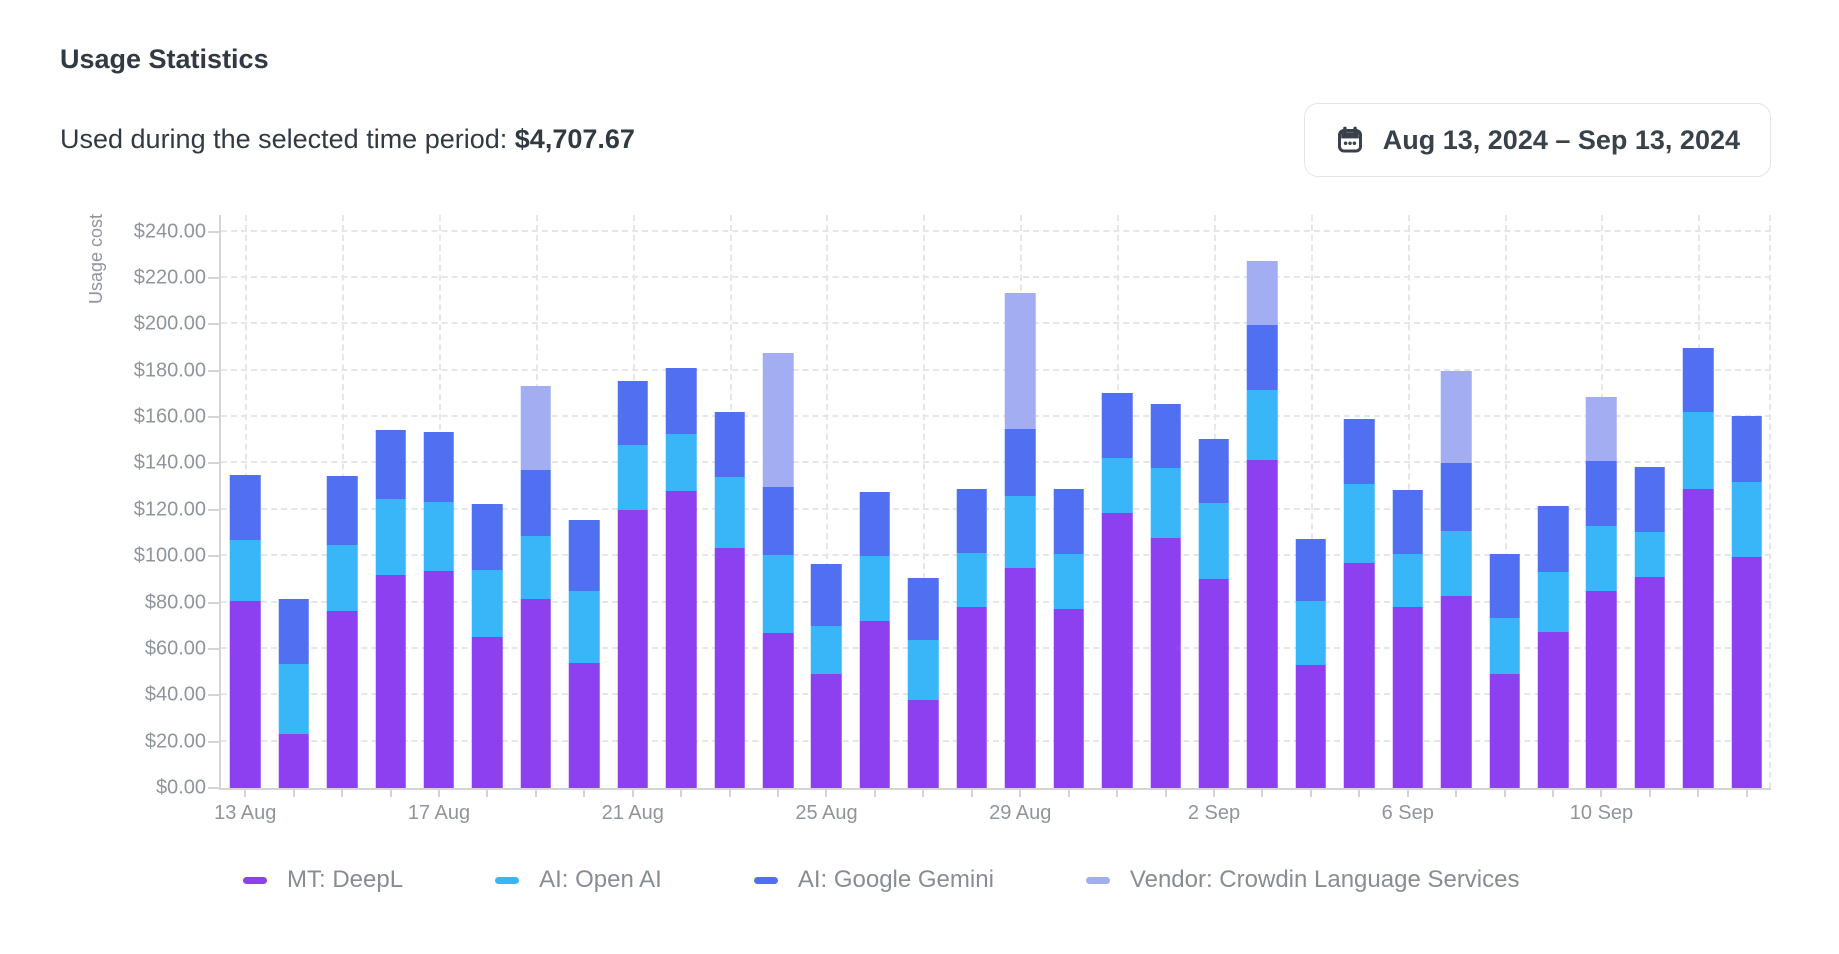 This screenshot has width=1839, height=954. I want to click on bar-23-aug, so click(729, 600).